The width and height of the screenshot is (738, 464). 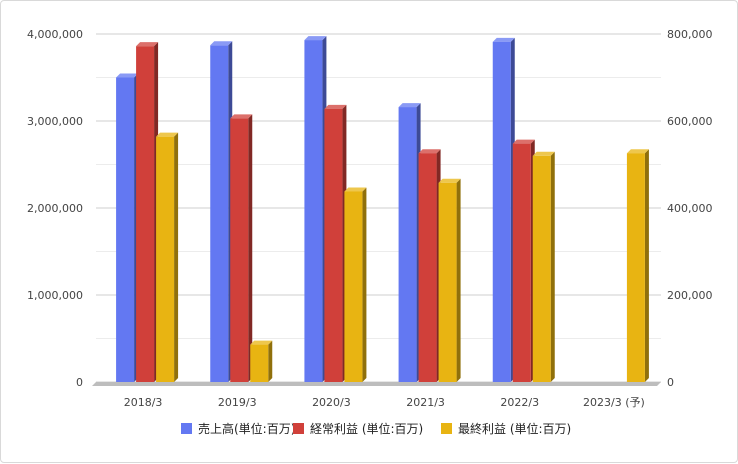 What do you see at coordinates (55, 295) in the screenshot?
I see `left-tick-label: 1,000,000` at bounding box center [55, 295].